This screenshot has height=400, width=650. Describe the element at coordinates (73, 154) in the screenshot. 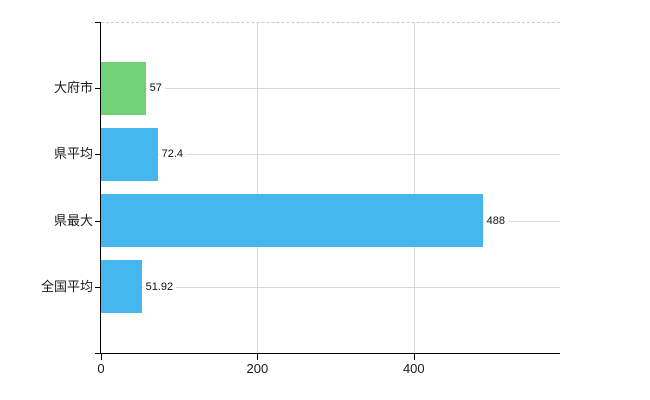

I see `y-axis-label: 県平均` at that location.